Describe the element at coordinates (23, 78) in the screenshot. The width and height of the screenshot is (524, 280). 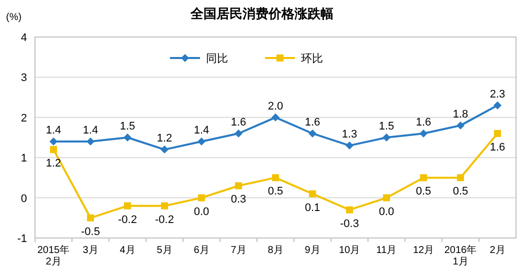
I see `y-tick-label: 3` at that location.